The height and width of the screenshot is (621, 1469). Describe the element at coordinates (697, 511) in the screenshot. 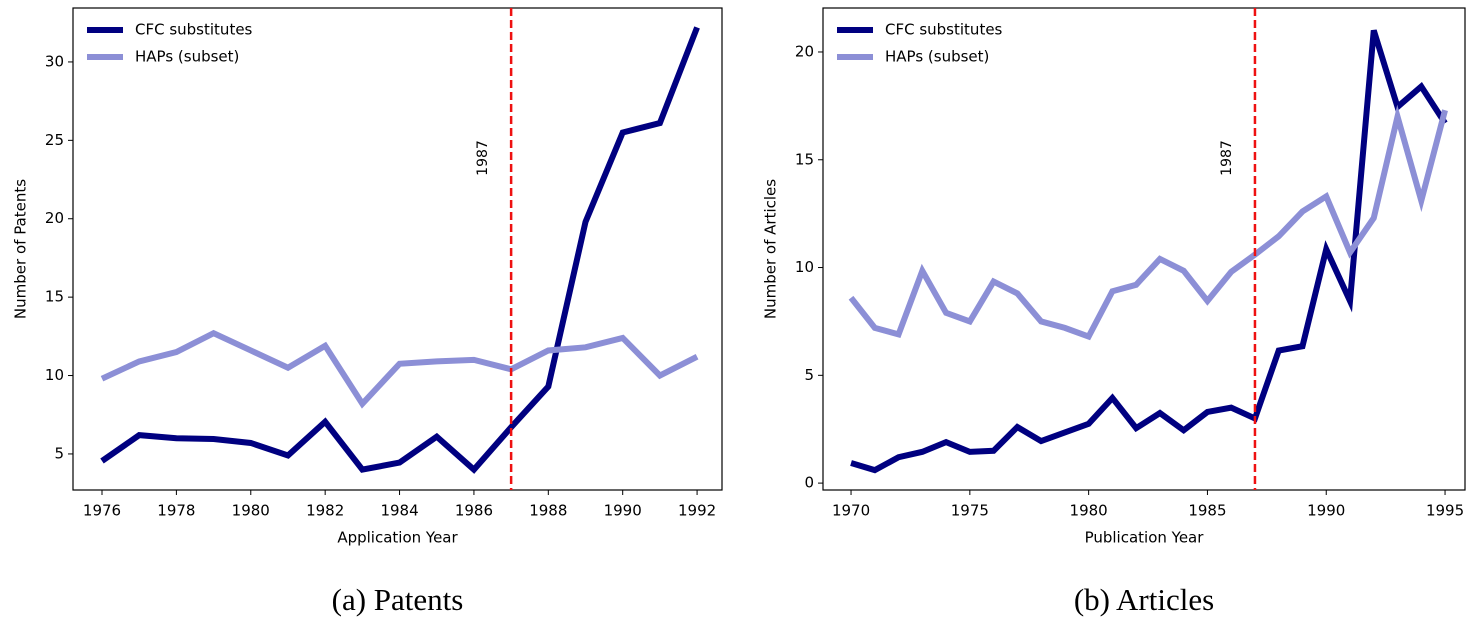

I see `x-tick-label: 1992` at that location.